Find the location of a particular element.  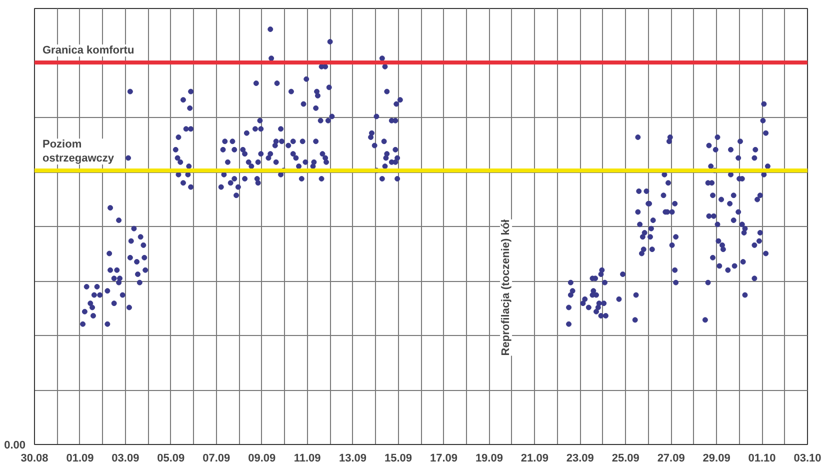

annotation: Reprofilacja (toczenie) kół is located at coordinates (506, 287).